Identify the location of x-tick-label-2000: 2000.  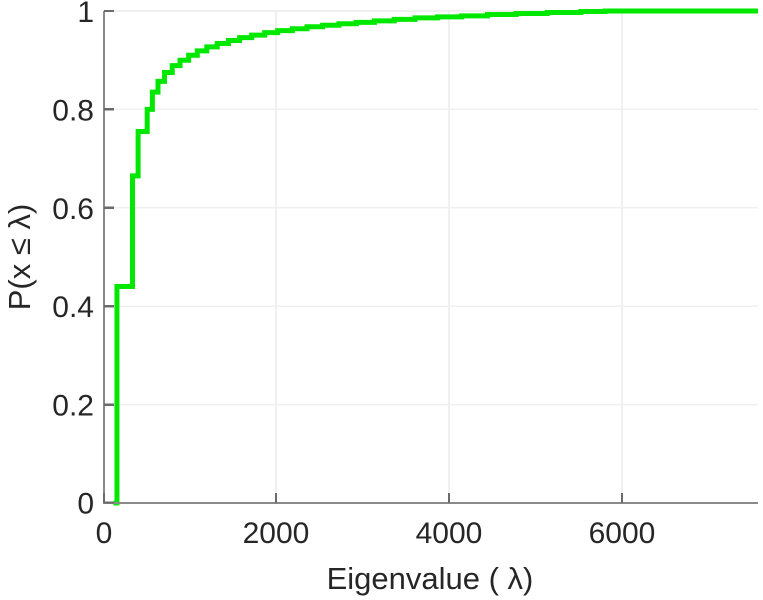
(276, 533).